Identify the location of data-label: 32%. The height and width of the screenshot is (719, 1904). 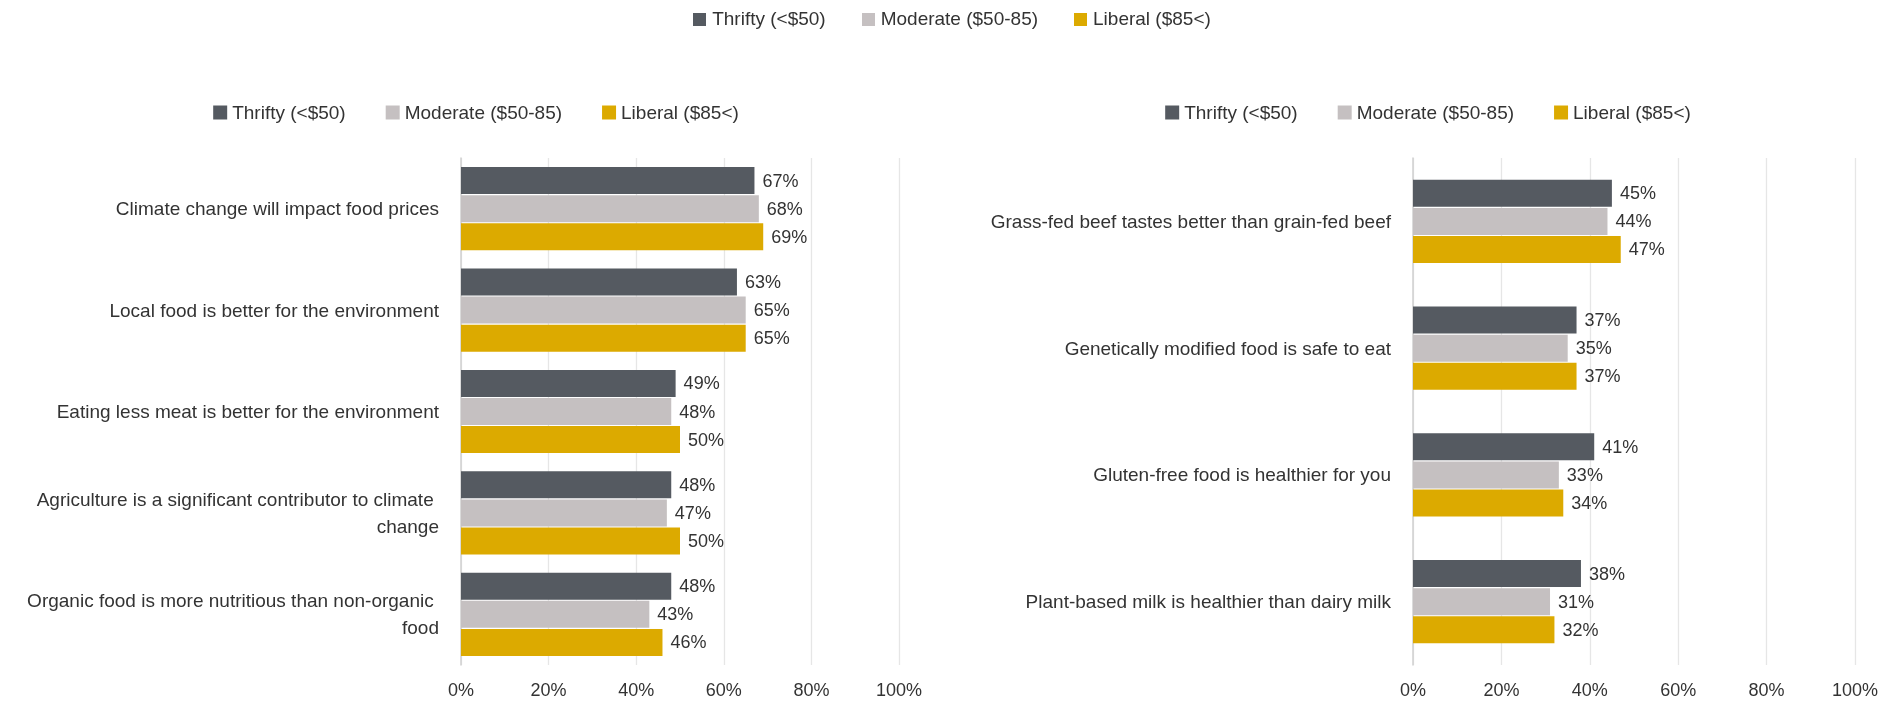
(1580, 629).